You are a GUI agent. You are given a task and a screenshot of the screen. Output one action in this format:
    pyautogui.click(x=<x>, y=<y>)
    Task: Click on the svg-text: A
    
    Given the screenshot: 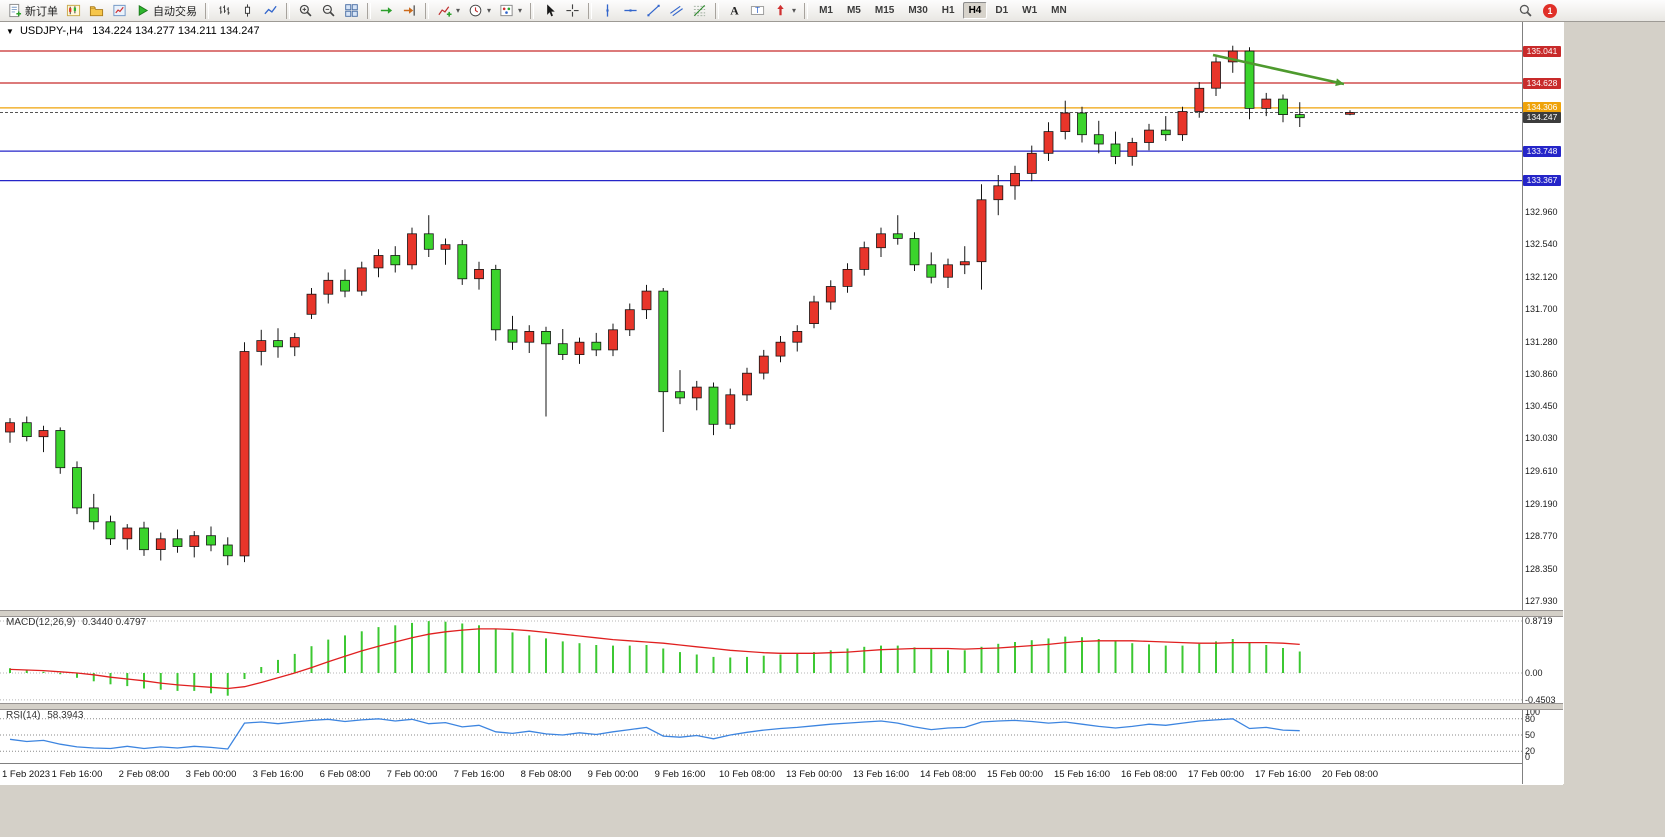 What is the action you would take?
    pyautogui.click(x=734, y=10)
    